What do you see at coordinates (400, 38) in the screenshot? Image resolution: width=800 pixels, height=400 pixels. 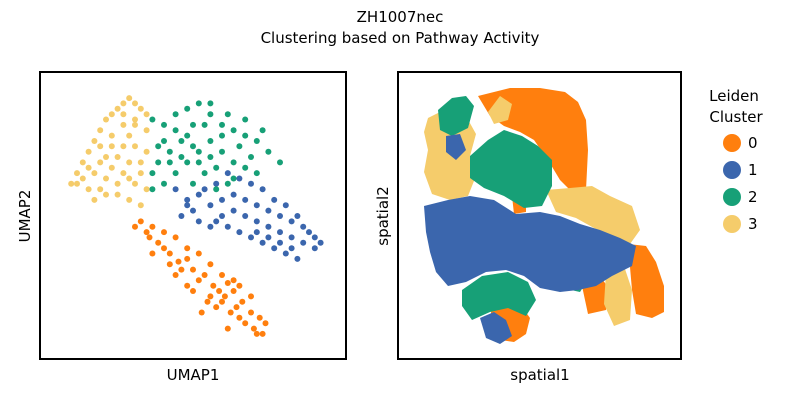 I see `figure-title-line2: Clustering based on Pathway Activity` at bounding box center [400, 38].